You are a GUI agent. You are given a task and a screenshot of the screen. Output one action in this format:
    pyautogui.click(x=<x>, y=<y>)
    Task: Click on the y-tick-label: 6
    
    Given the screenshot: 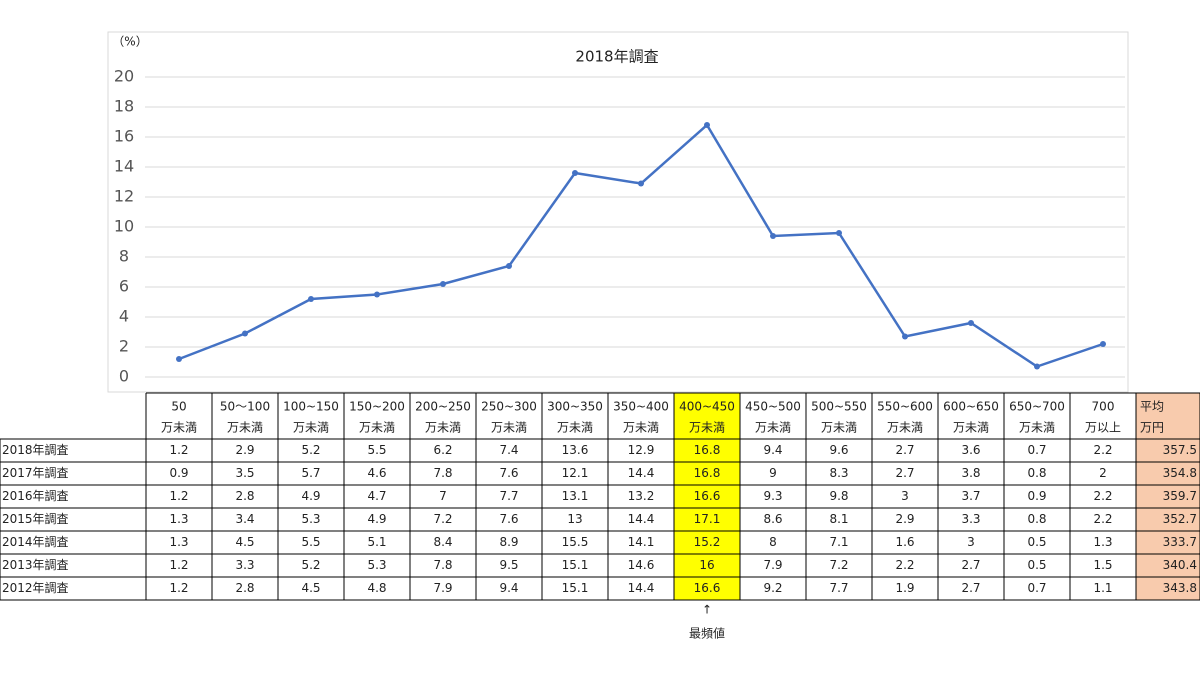 What is the action you would take?
    pyautogui.click(x=124, y=286)
    